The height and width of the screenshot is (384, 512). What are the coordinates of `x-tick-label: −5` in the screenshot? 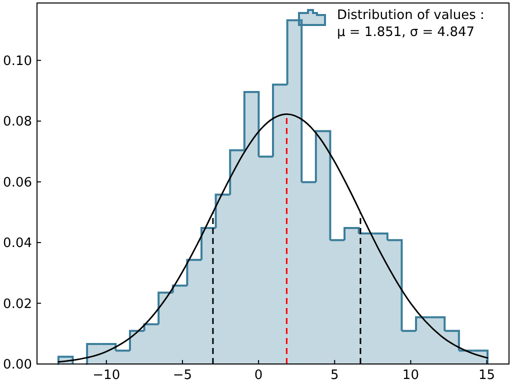 It's located at (182, 375).